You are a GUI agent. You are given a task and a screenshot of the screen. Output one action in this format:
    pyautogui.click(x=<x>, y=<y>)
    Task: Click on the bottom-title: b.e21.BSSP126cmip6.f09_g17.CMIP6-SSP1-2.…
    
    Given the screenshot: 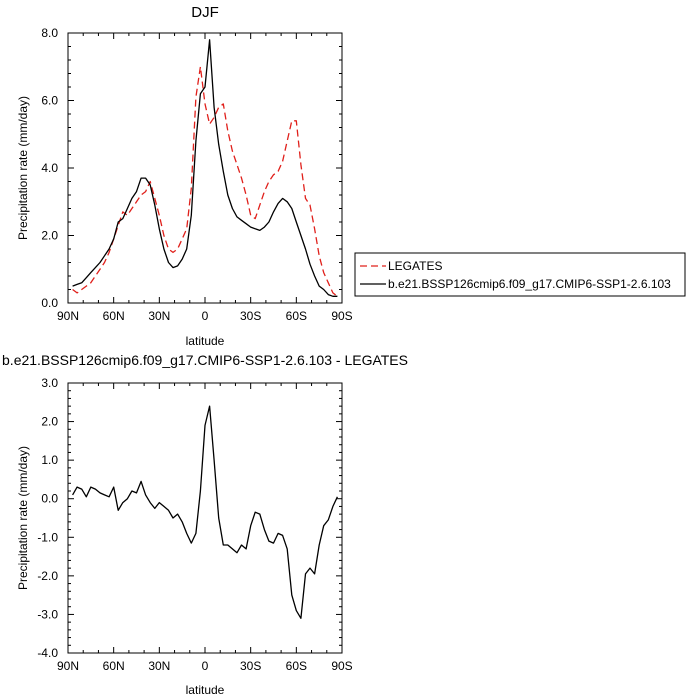 What is the action you would take?
    pyautogui.click(x=205, y=360)
    